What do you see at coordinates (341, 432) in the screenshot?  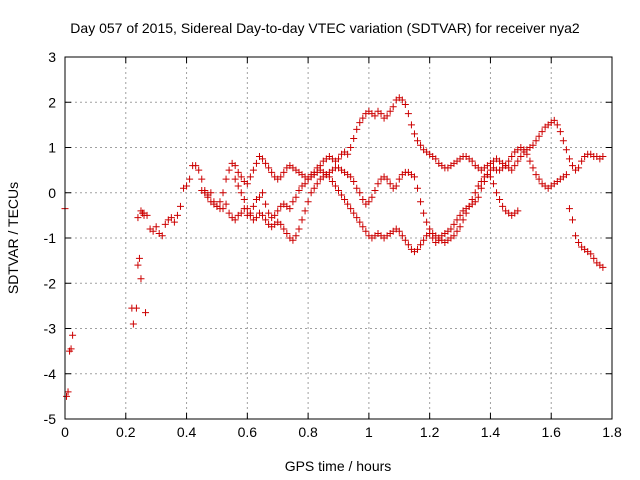 I see `x-tick-labels: 0 0.2 0.4 0.6 0.8 1 1.2 1.4 1.6 1.8` at bounding box center [341, 432].